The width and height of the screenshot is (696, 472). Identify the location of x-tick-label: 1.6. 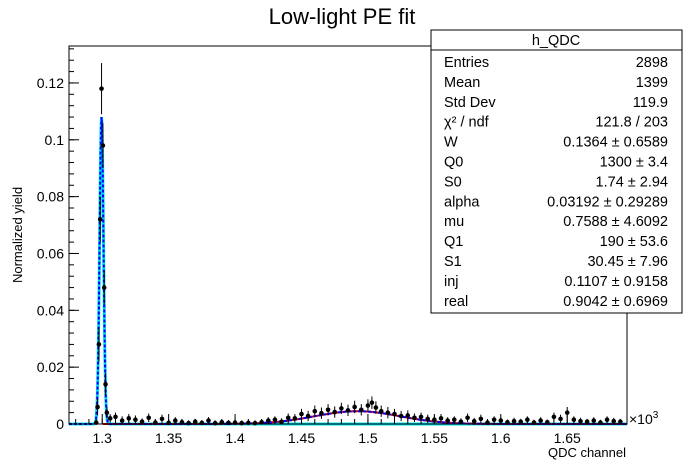
(501, 438).